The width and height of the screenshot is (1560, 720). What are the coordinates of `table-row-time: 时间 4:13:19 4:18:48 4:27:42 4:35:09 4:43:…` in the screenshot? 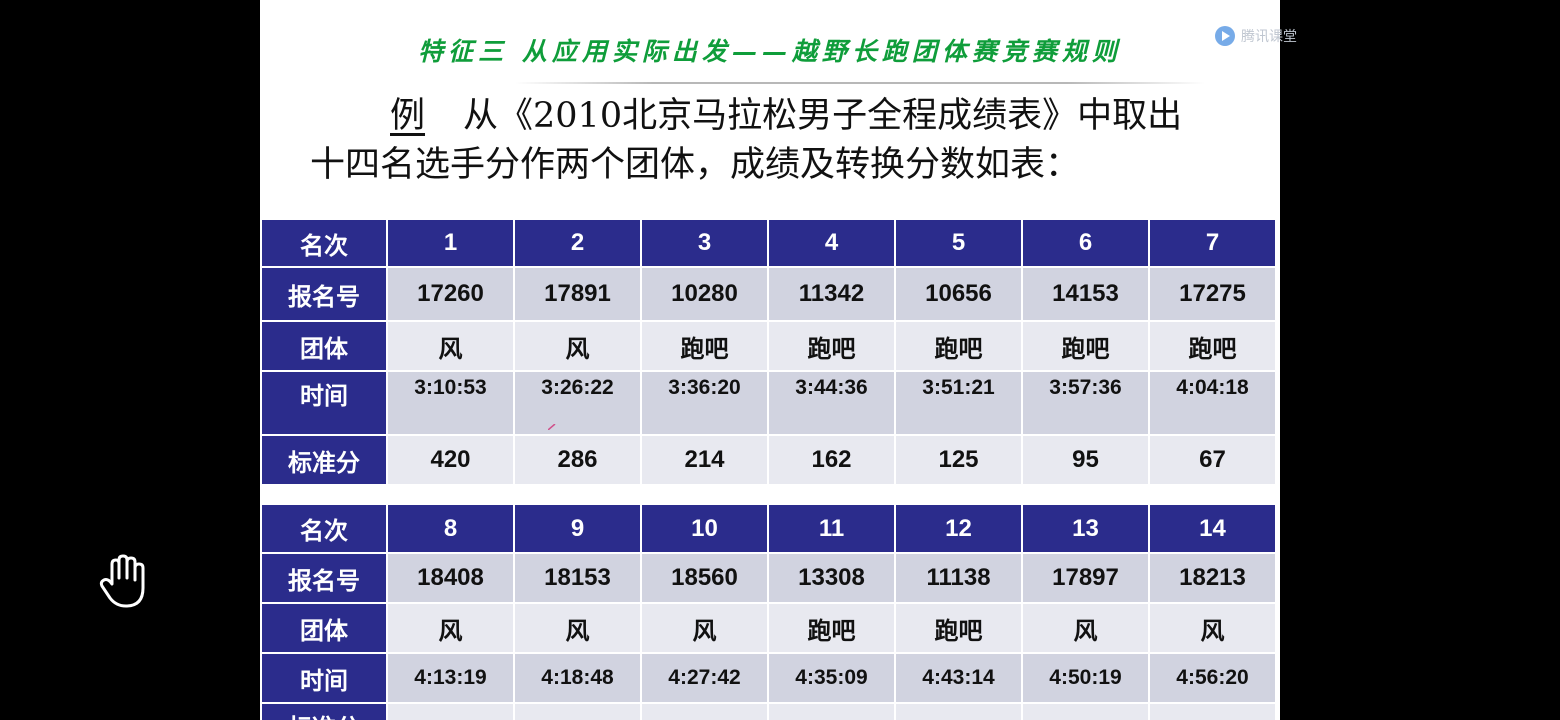 It's located at (768, 678).